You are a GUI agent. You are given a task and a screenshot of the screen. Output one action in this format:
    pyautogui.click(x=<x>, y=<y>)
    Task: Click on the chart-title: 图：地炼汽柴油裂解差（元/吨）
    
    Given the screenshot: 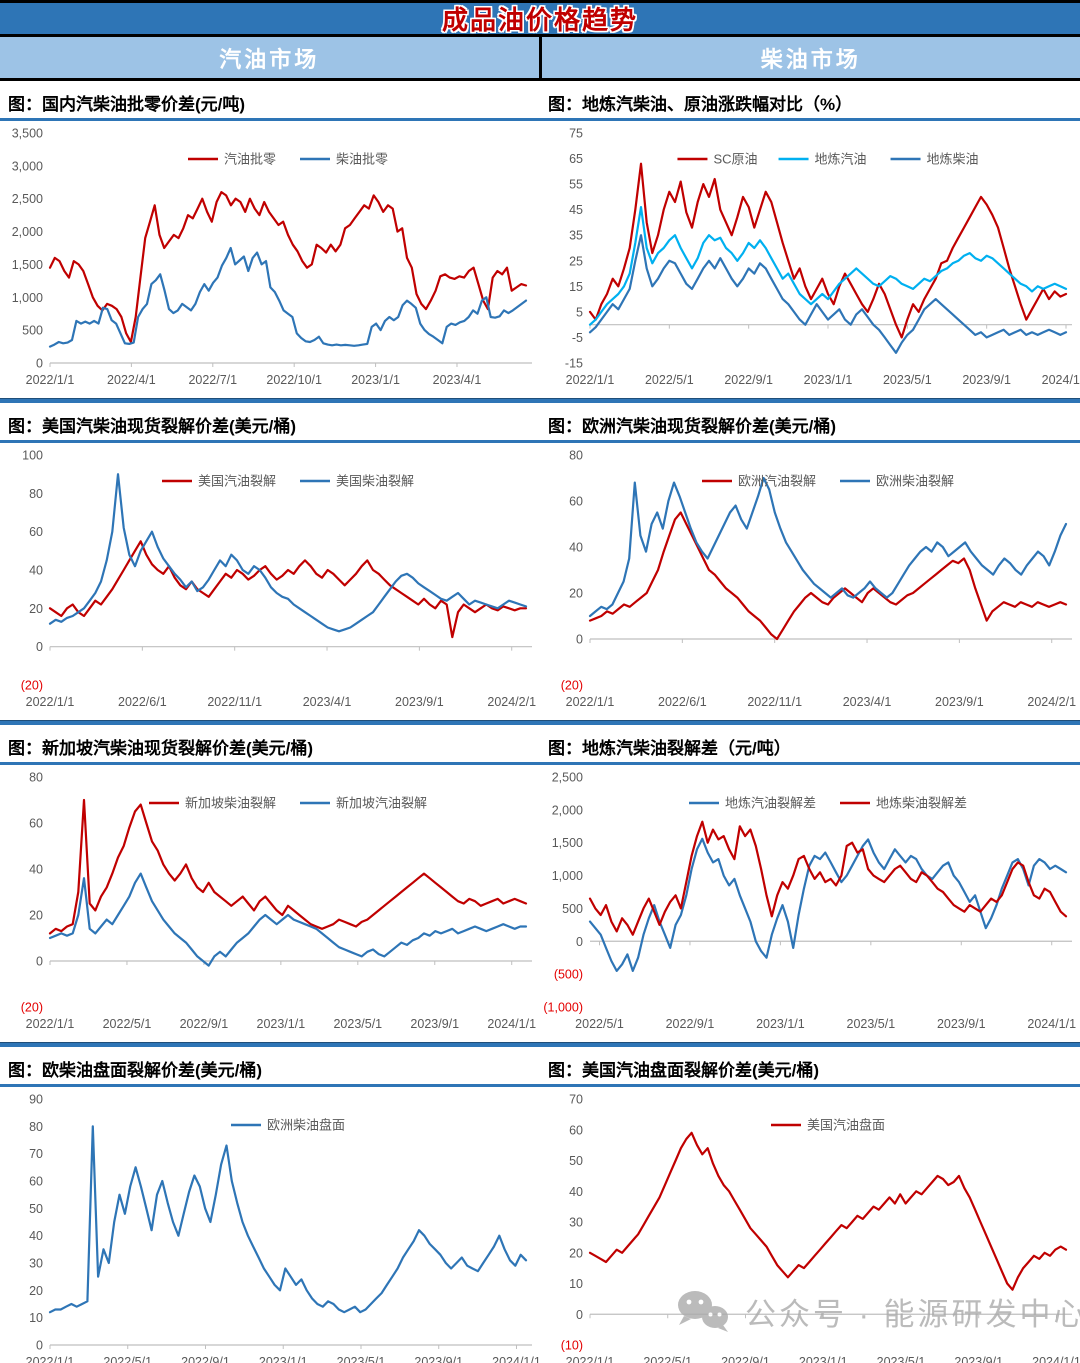 What is the action you would take?
    pyautogui.click(x=810, y=748)
    